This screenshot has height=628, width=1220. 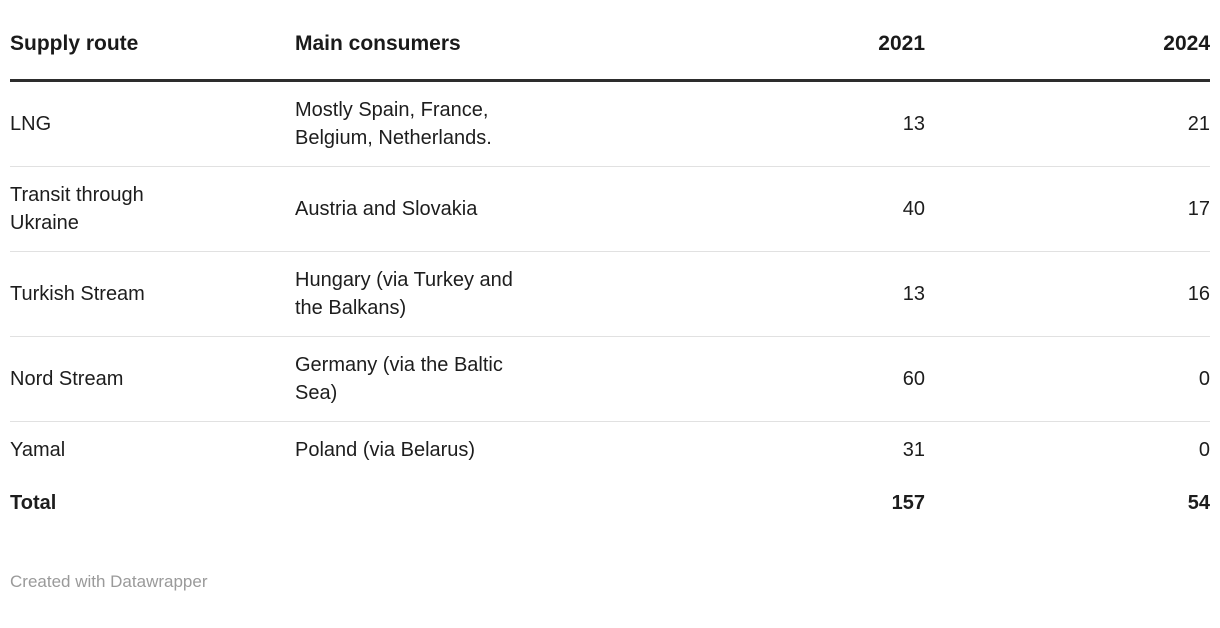 I want to click on total-row: Total 157 54, so click(x=610, y=503).